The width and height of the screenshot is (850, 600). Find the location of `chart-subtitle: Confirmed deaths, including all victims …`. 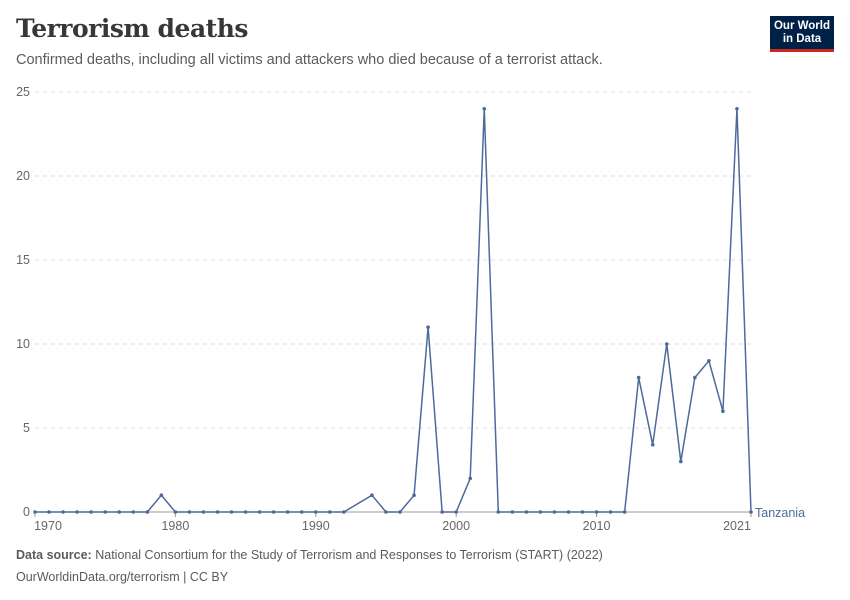

chart-subtitle: Confirmed deaths, including all victims … is located at coordinates (309, 60).